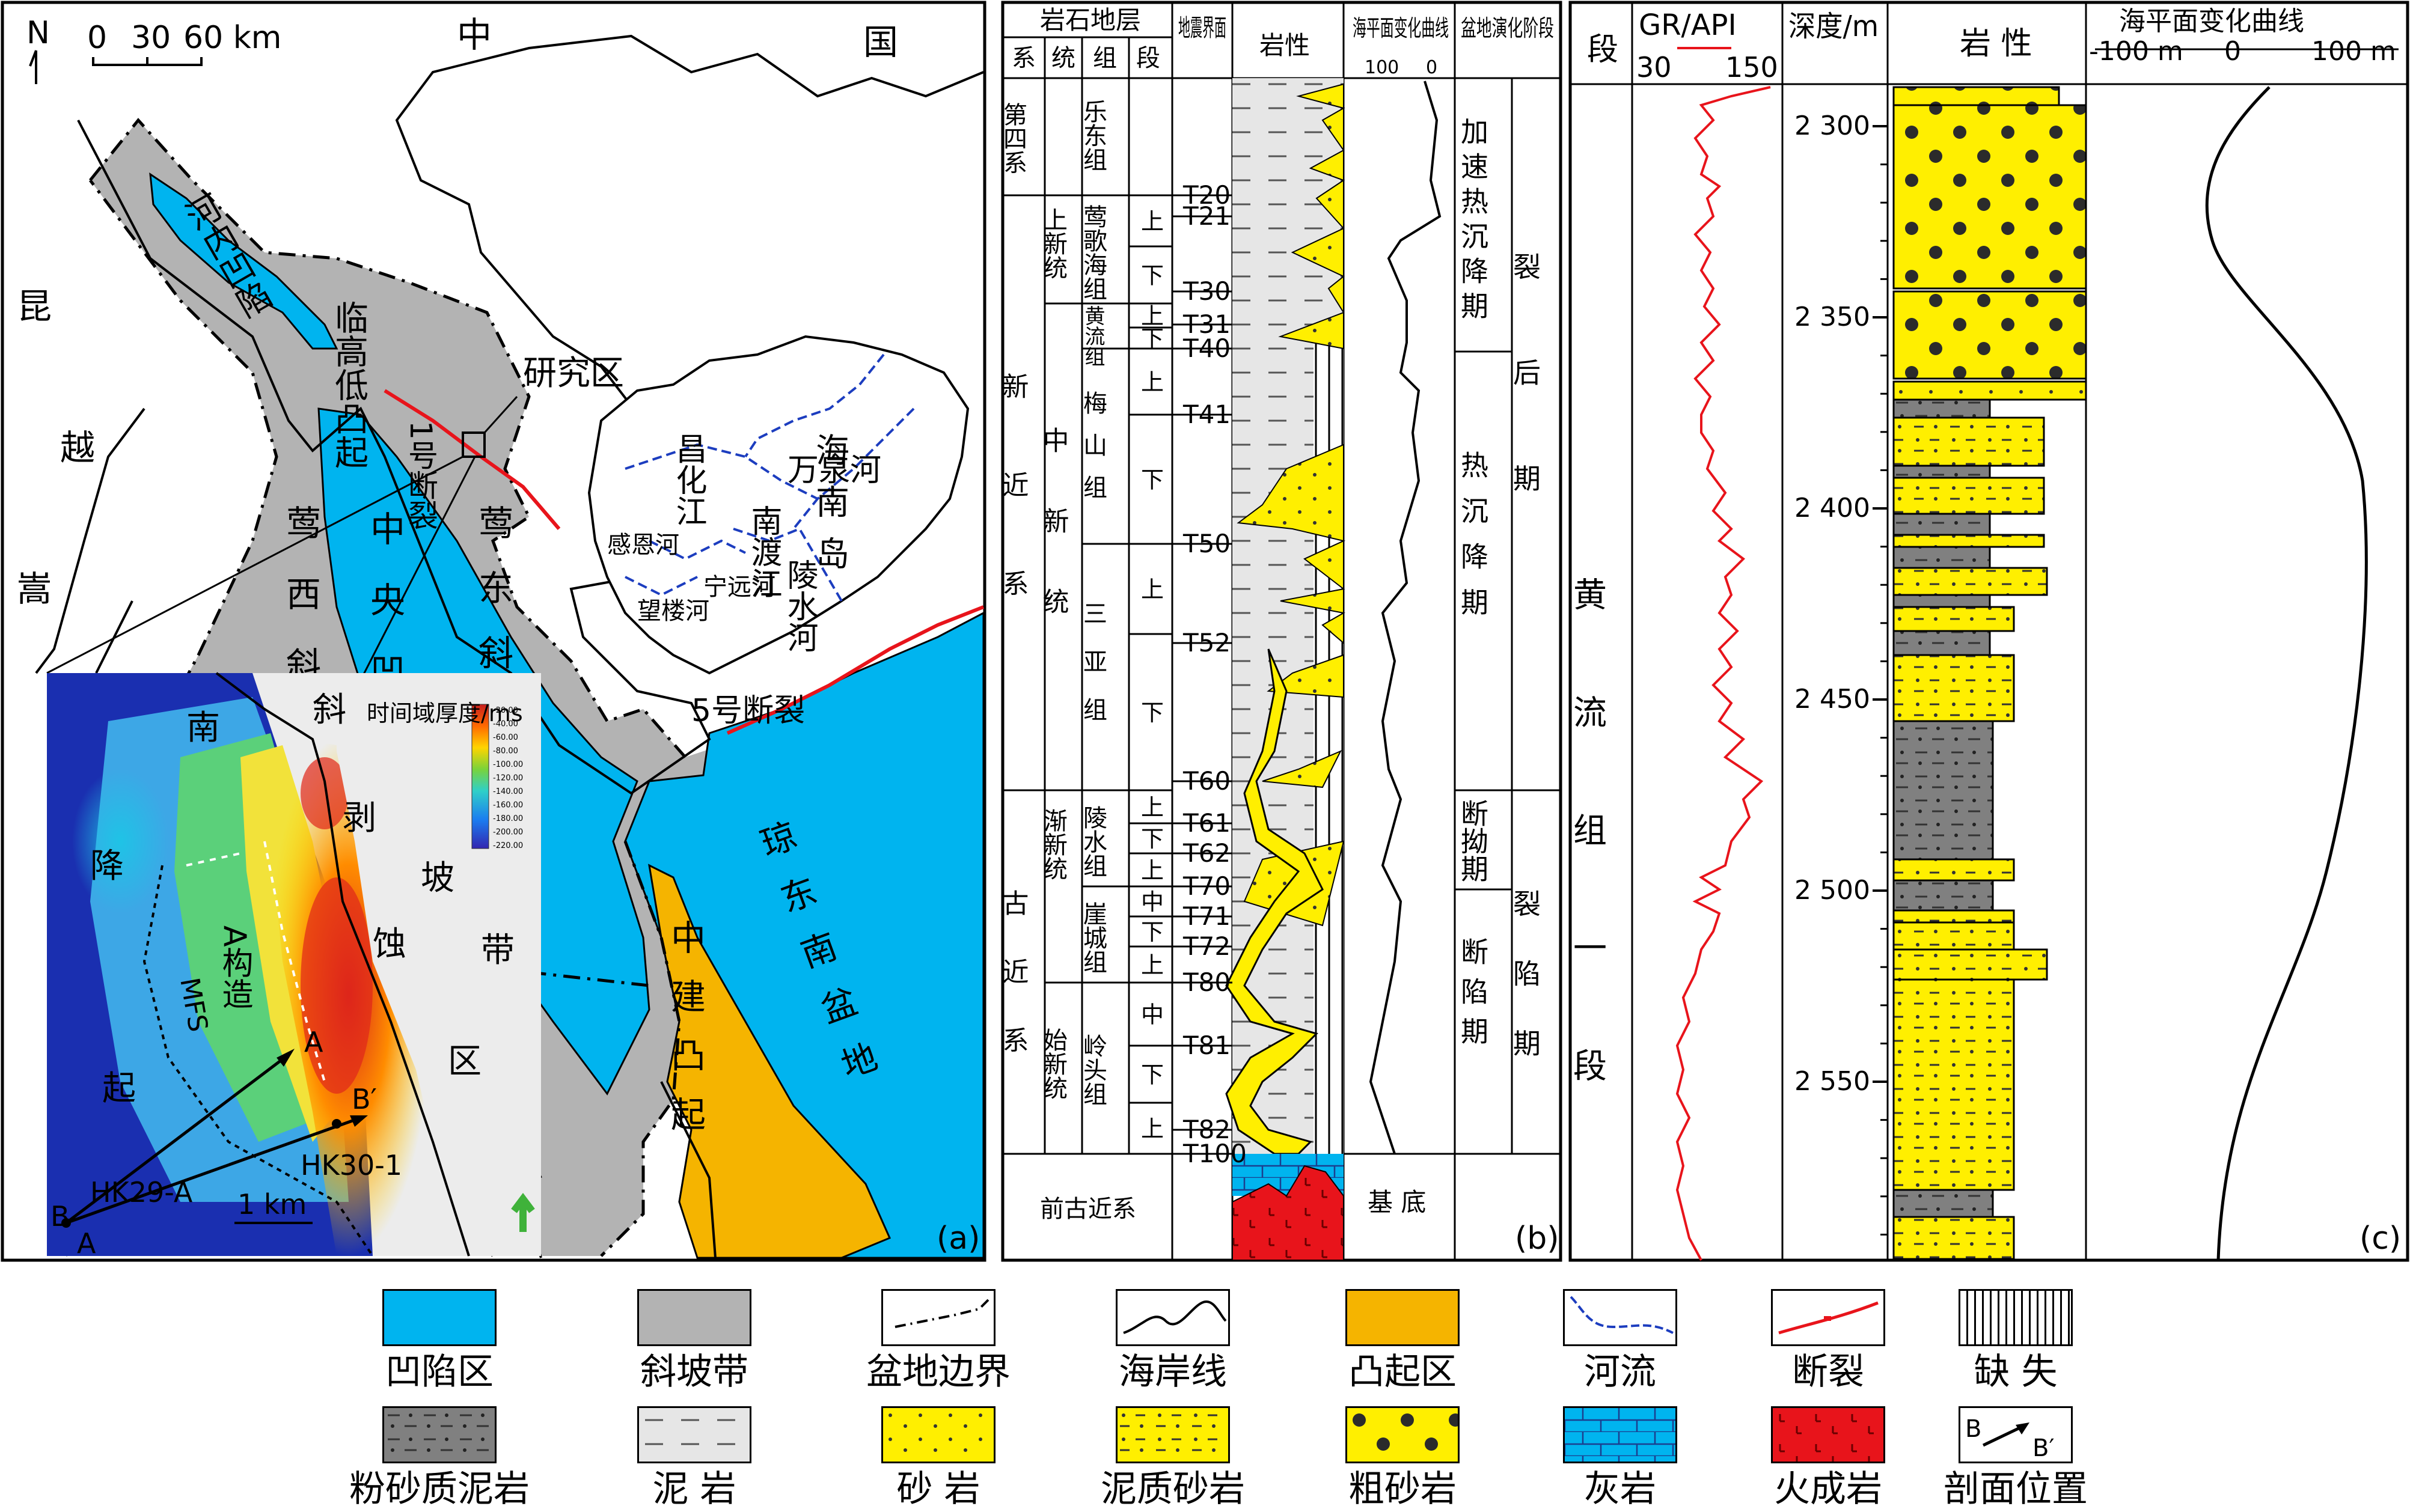 This screenshot has height=1512, width=2410. Describe the element at coordinates (673, 611) in the screenshot. I see `label-river-wanglou: 望楼河` at that location.